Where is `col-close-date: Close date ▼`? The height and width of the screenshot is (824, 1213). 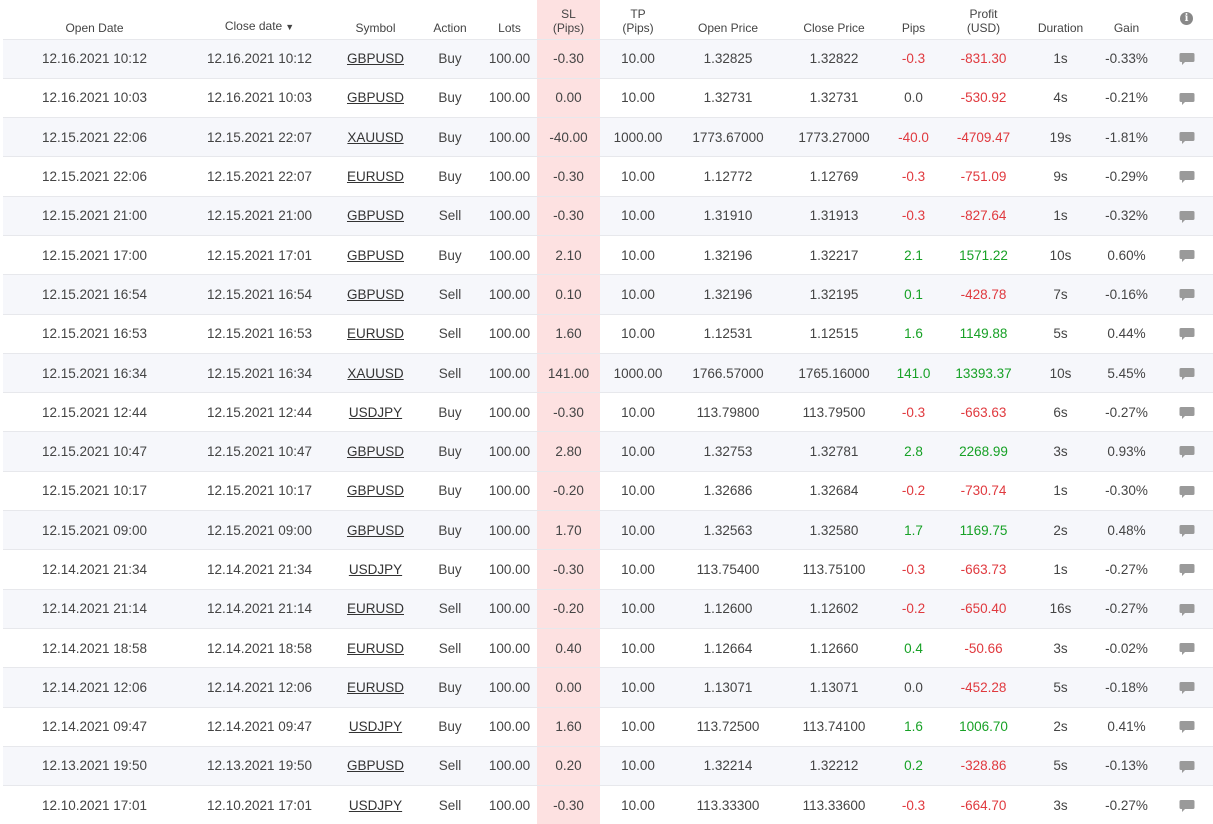 col-close-date: Close date ▼ is located at coordinates (259, 25).